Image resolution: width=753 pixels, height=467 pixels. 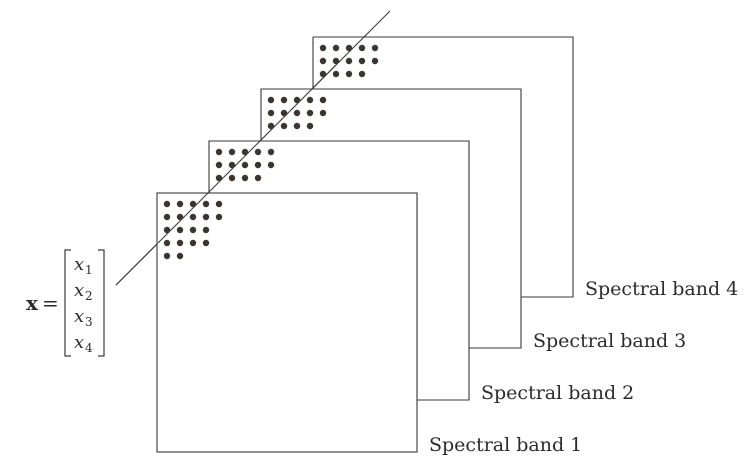 What do you see at coordinates (89, 296) in the screenshot?
I see `svg-text: 2` at bounding box center [89, 296].